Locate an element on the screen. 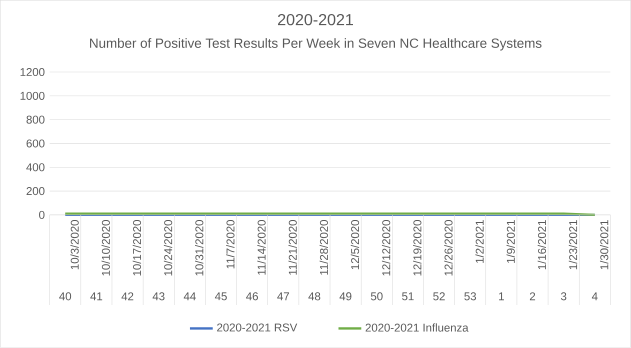 The height and width of the screenshot is (348, 631). chart-title: 2020-2021 is located at coordinates (315, 20).